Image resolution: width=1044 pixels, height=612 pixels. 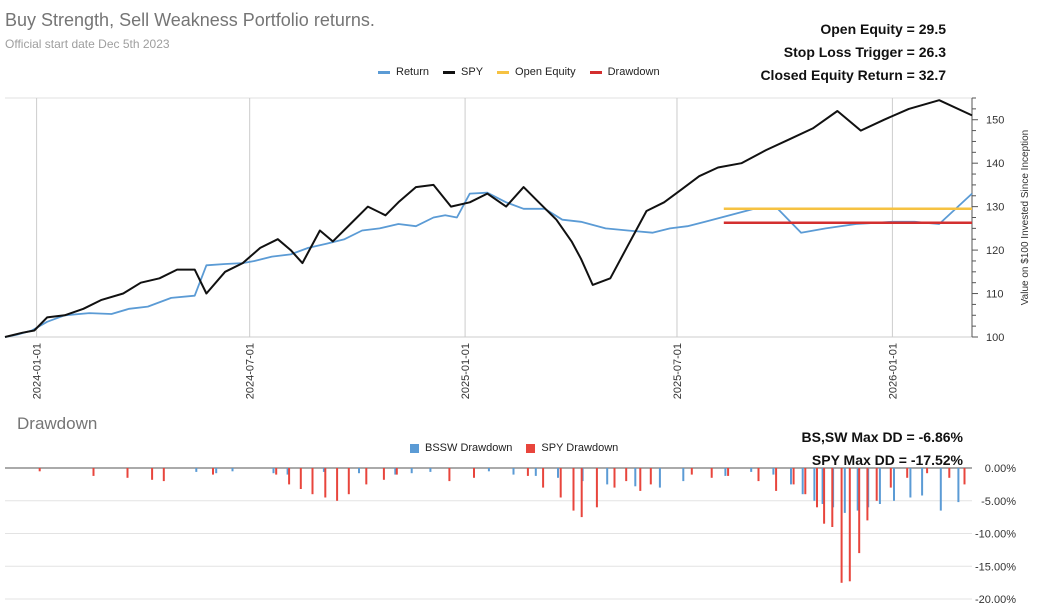 I want to click on legend-label-bssw-drawdown: BSSW Drawdown, so click(x=469, y=448).